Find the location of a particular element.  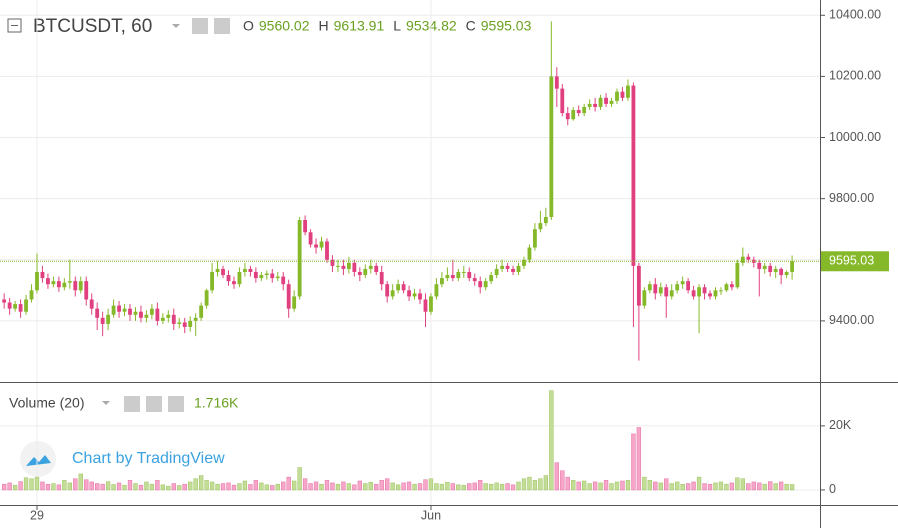

y-tick-label: 20K is located at coordinates (840, 425).